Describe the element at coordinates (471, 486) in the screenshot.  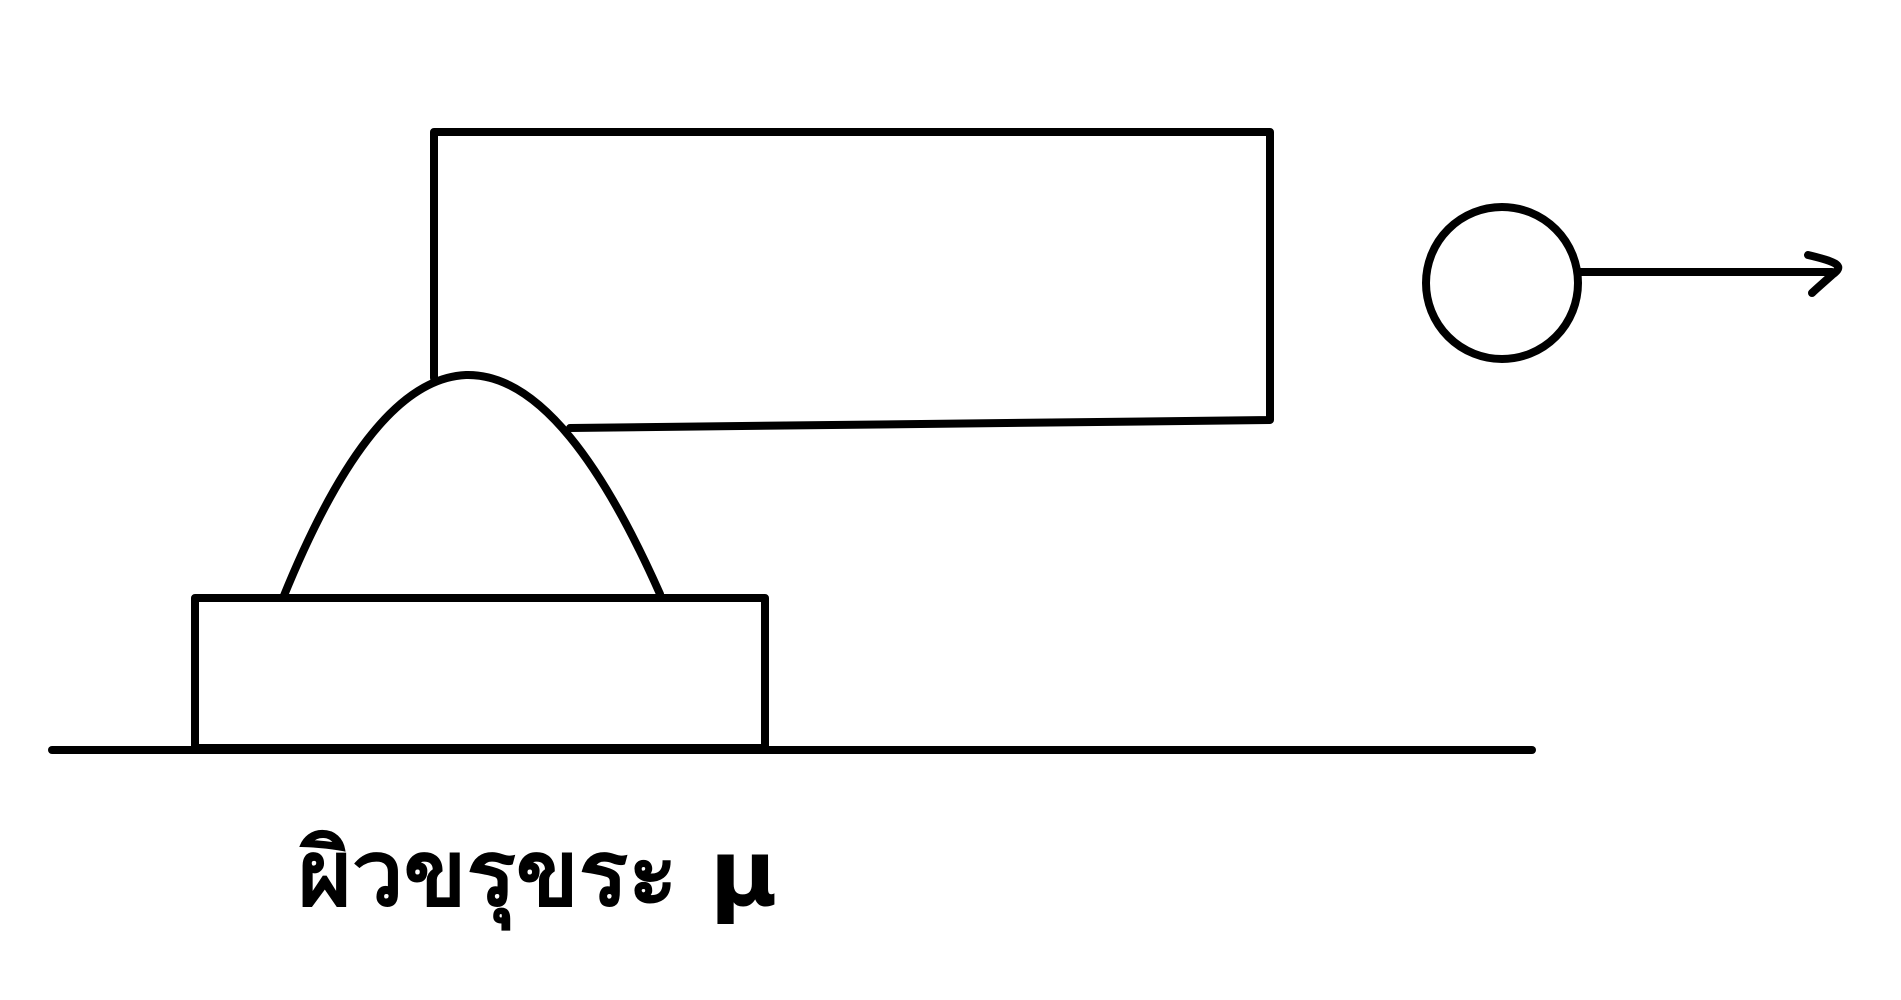
I see `cannon-mount-arch` at that location.